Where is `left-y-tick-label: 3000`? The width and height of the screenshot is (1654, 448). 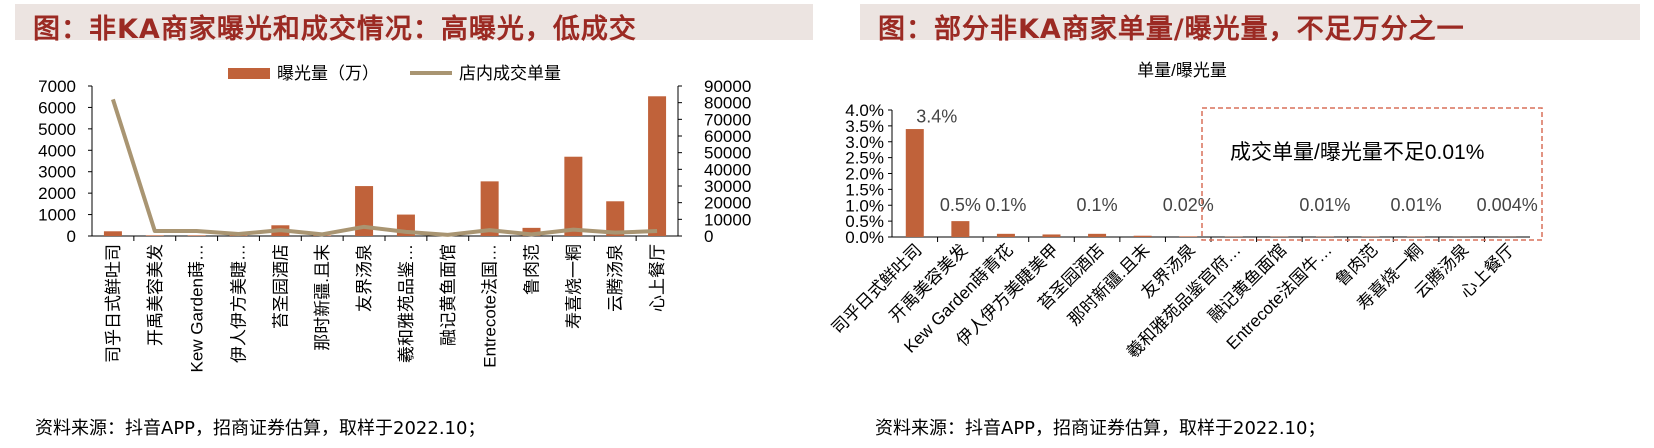 left-y-tick-label: 3000 is located at coordinates (57, 172).